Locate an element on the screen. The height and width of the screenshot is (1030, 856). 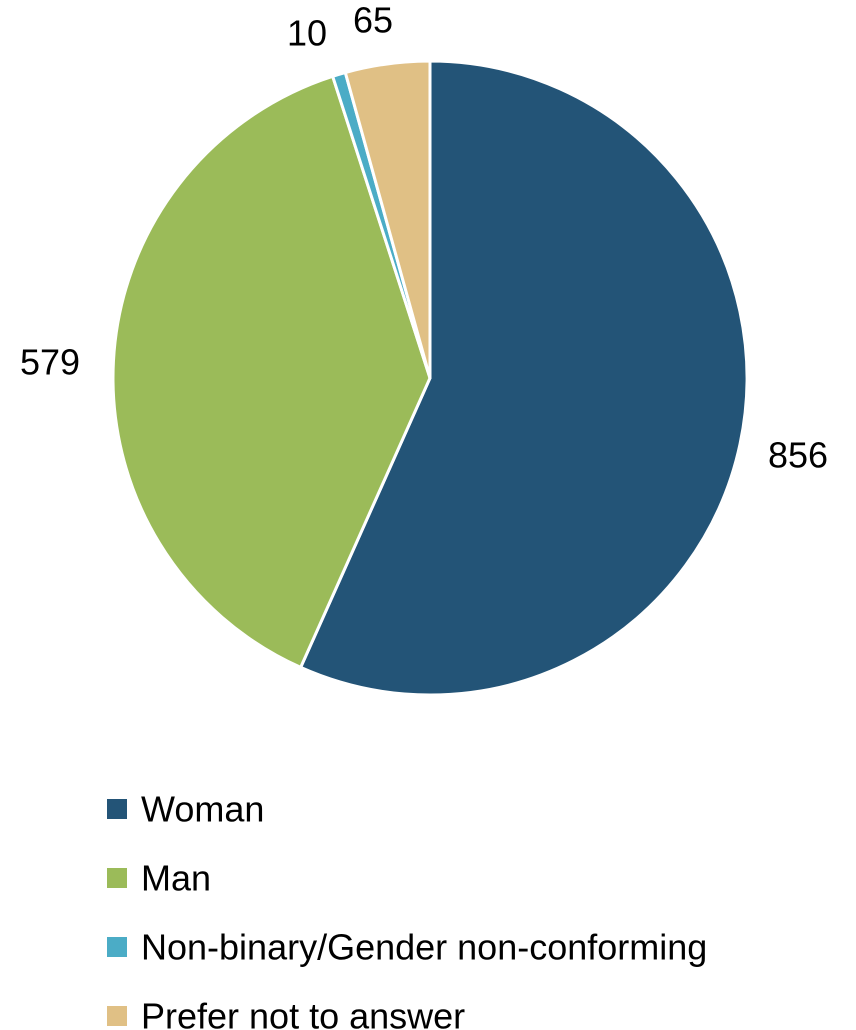
legend-label-man: Man is located at coordinates (176, 878).